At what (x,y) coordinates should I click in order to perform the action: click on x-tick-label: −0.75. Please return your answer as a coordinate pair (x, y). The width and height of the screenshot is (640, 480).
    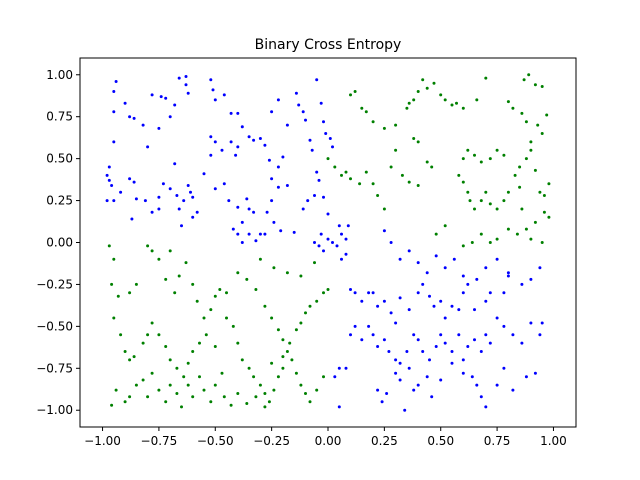
    Looking at the image, I should click on (159, 441).